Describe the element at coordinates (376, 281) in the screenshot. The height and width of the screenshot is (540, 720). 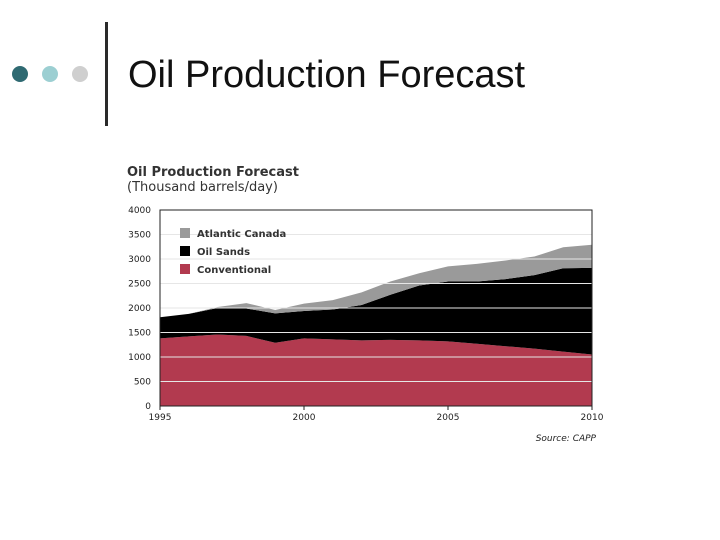
I see `area-atlantic-canada` at that location.